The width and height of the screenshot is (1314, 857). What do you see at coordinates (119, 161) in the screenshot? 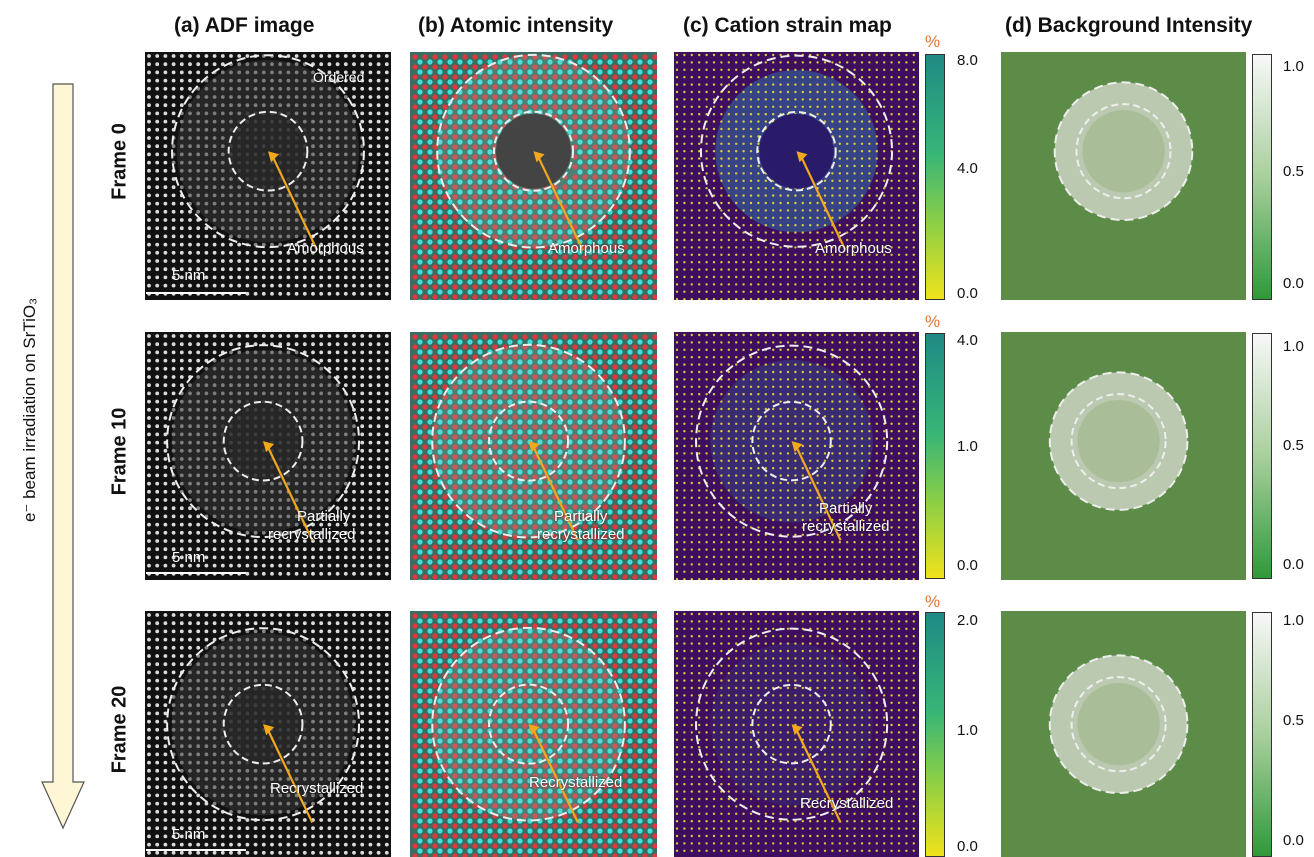
I see `row-label-frame0: Frame 0` at bounding box center [119, 161].